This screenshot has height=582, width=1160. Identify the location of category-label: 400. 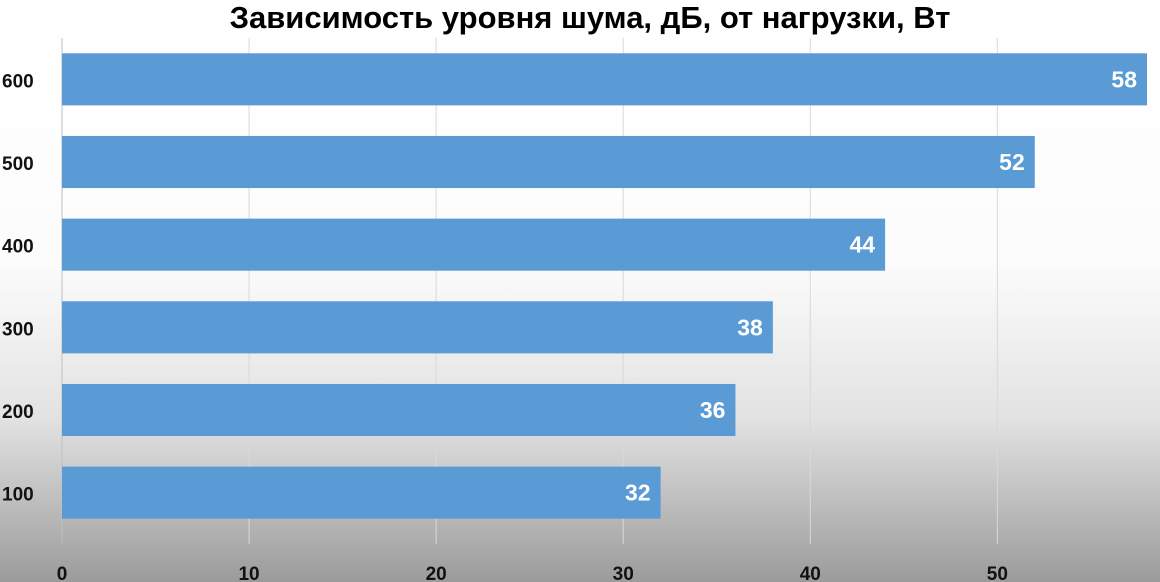
(18, 247).